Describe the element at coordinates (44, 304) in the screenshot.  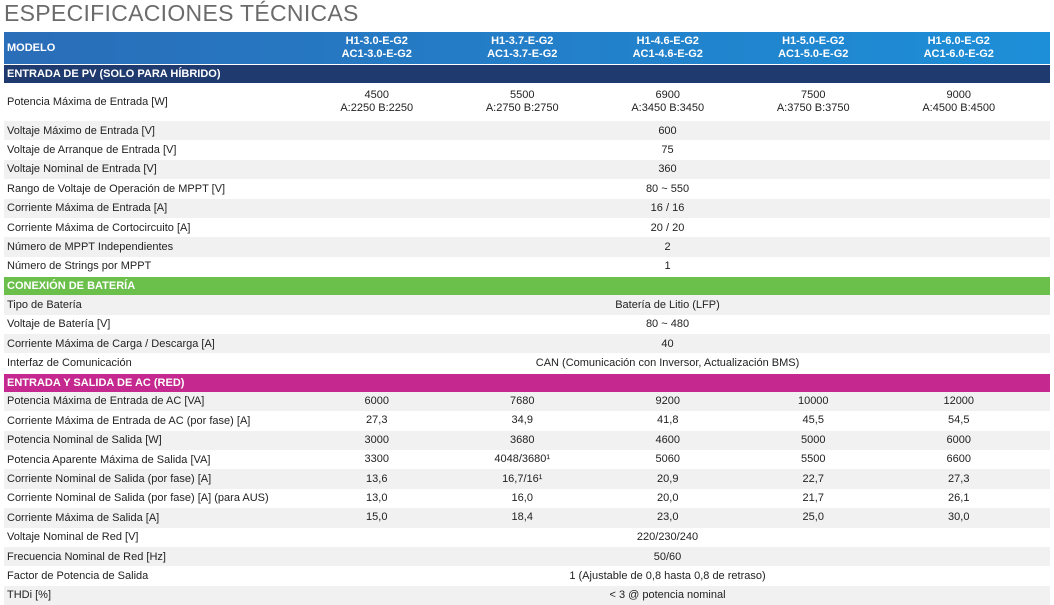
I see `row-label: Tipo de Batería` at that location.